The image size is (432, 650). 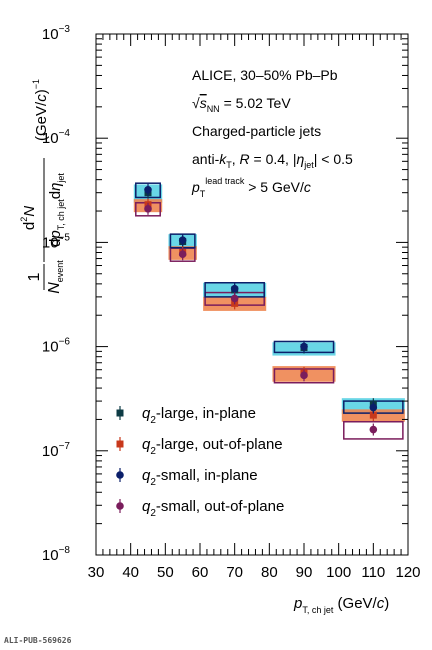 I want to click on y-title-prefix: 1, so click(x=34, y=276).